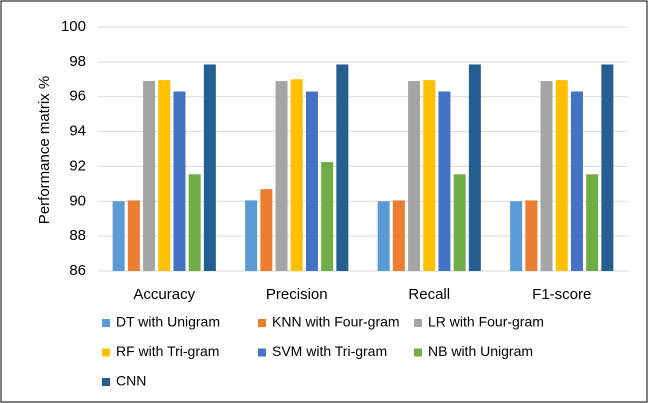 This screenshot has width=648, height=403. What do you see at coordinates (77, 61) in the screenshot?
I see `y-tick-label: 98` at bounding box center [77, 61].